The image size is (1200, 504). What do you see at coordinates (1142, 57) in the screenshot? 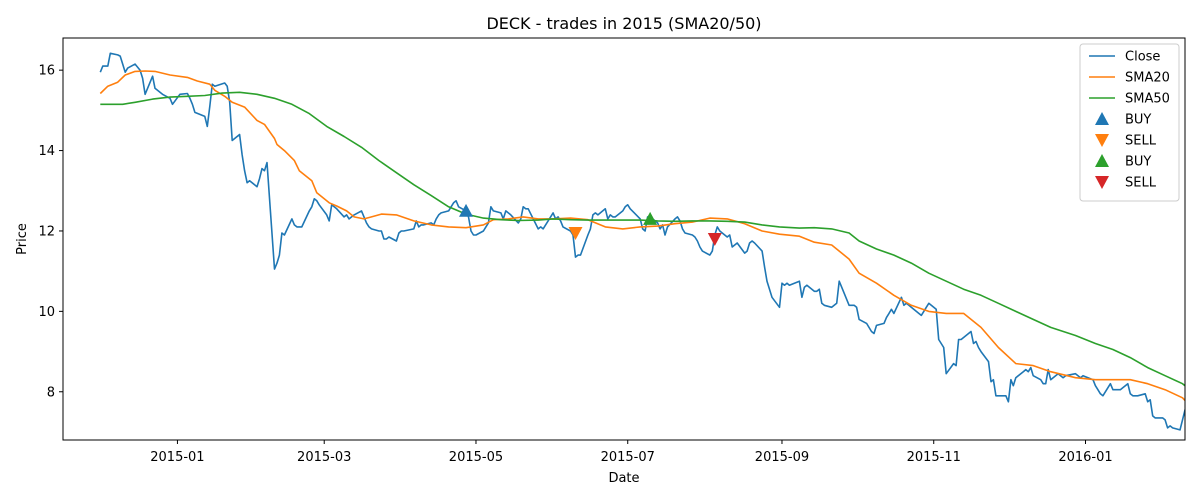
I see `legend-label: Close` at bounding box center [1142, 57].